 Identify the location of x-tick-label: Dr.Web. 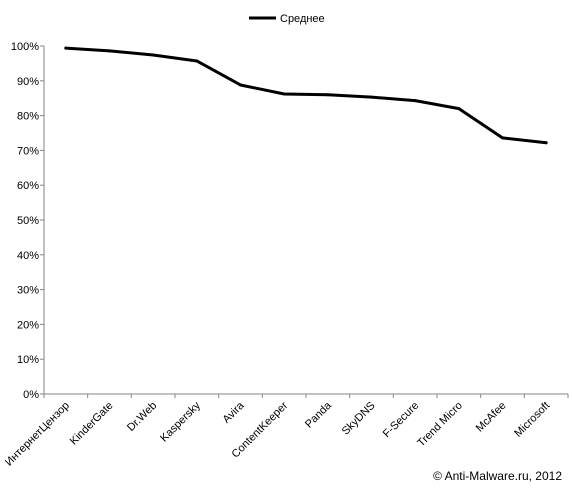
(142, 417).